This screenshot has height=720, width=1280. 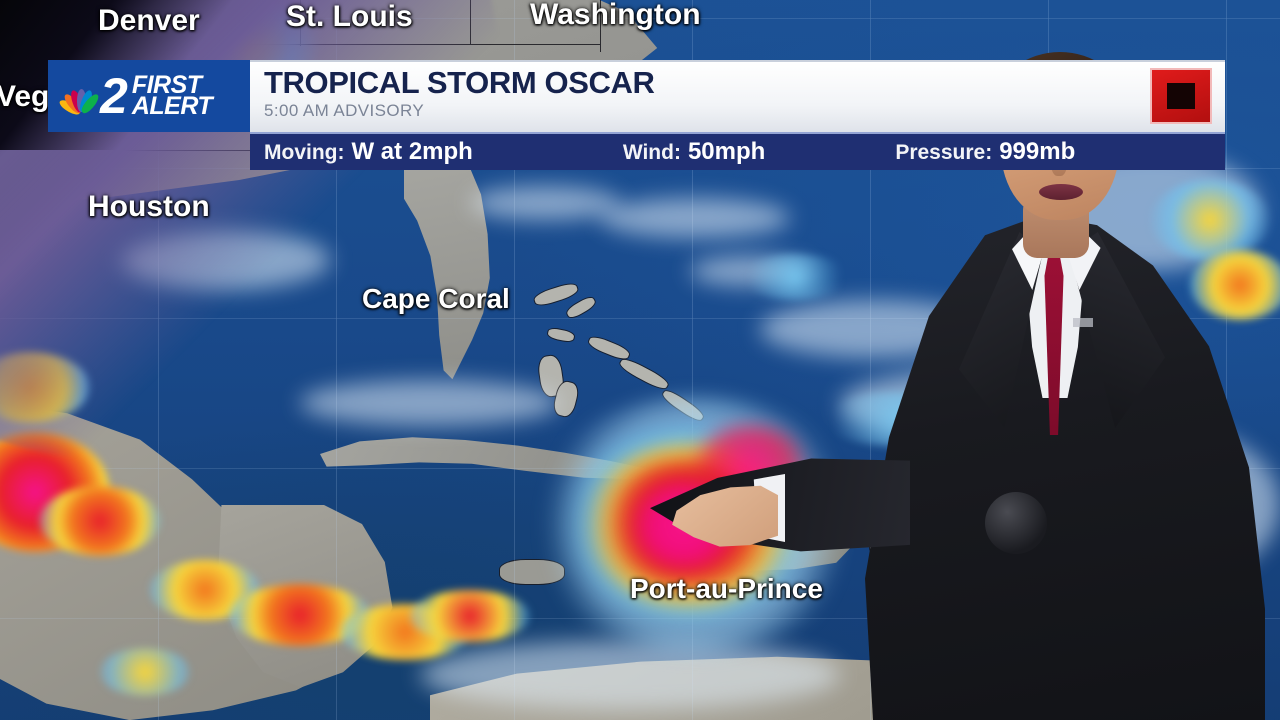 What do you see at coordinates (615, 15) in the screenshot?
I see `map-label-washington: Washington` at bounding box center [615, 15].